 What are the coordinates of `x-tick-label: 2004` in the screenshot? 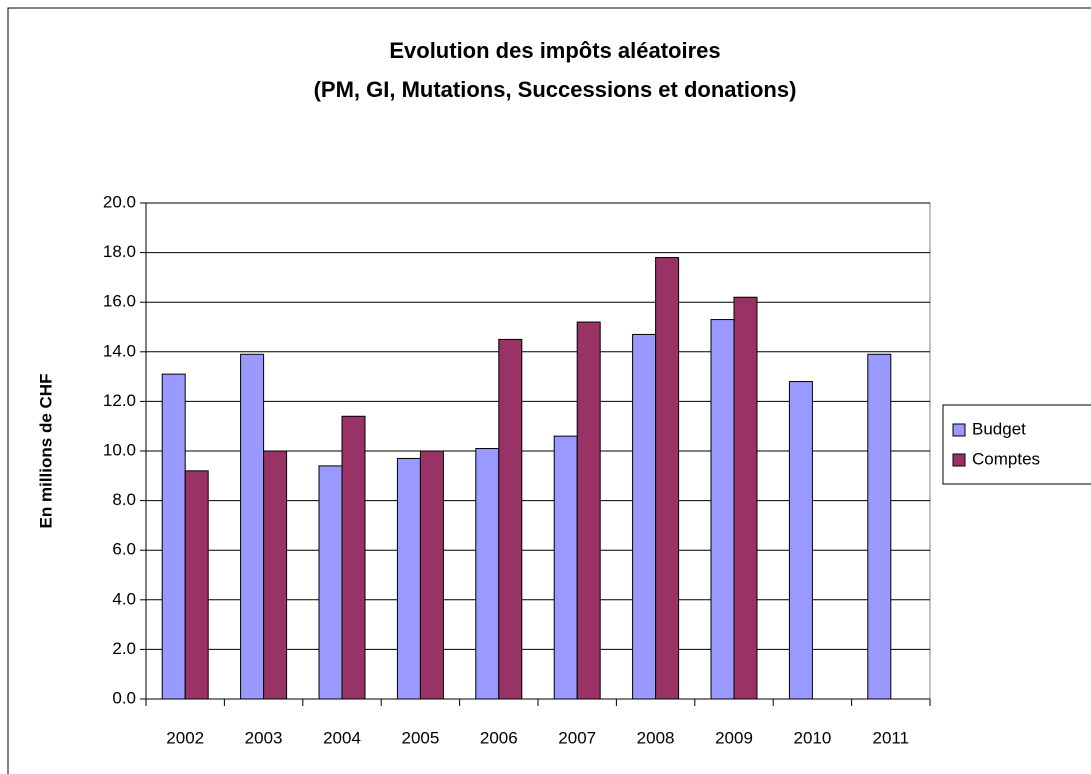 It's located at (342, 737).